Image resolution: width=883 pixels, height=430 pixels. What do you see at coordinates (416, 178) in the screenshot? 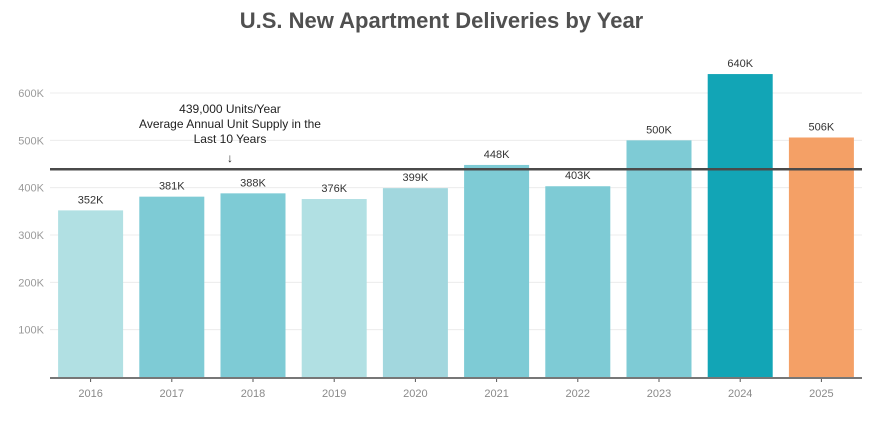
I see `bar-data-label: 399K` at bounding box center [416, 178].